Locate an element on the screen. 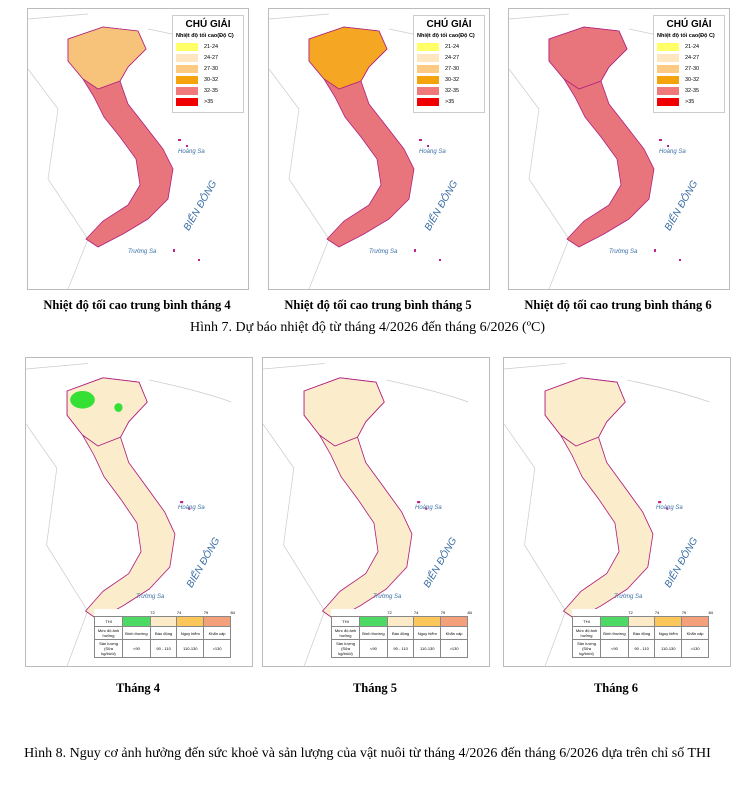 This screenshot has width=735, height=789. legend-label: 21-24 is located at coordinates (452, 47).